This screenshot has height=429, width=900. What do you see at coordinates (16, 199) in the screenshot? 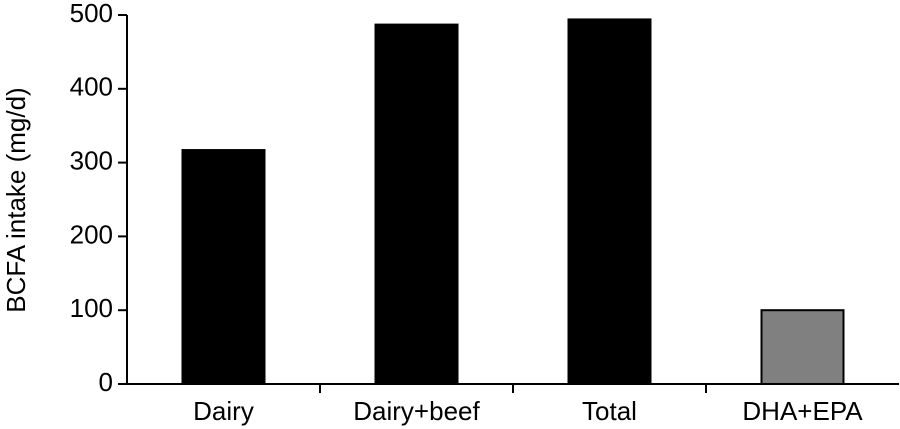
I see `y-axis-label: BCFA intake (mg/d)` at bounding box center [16, 199].